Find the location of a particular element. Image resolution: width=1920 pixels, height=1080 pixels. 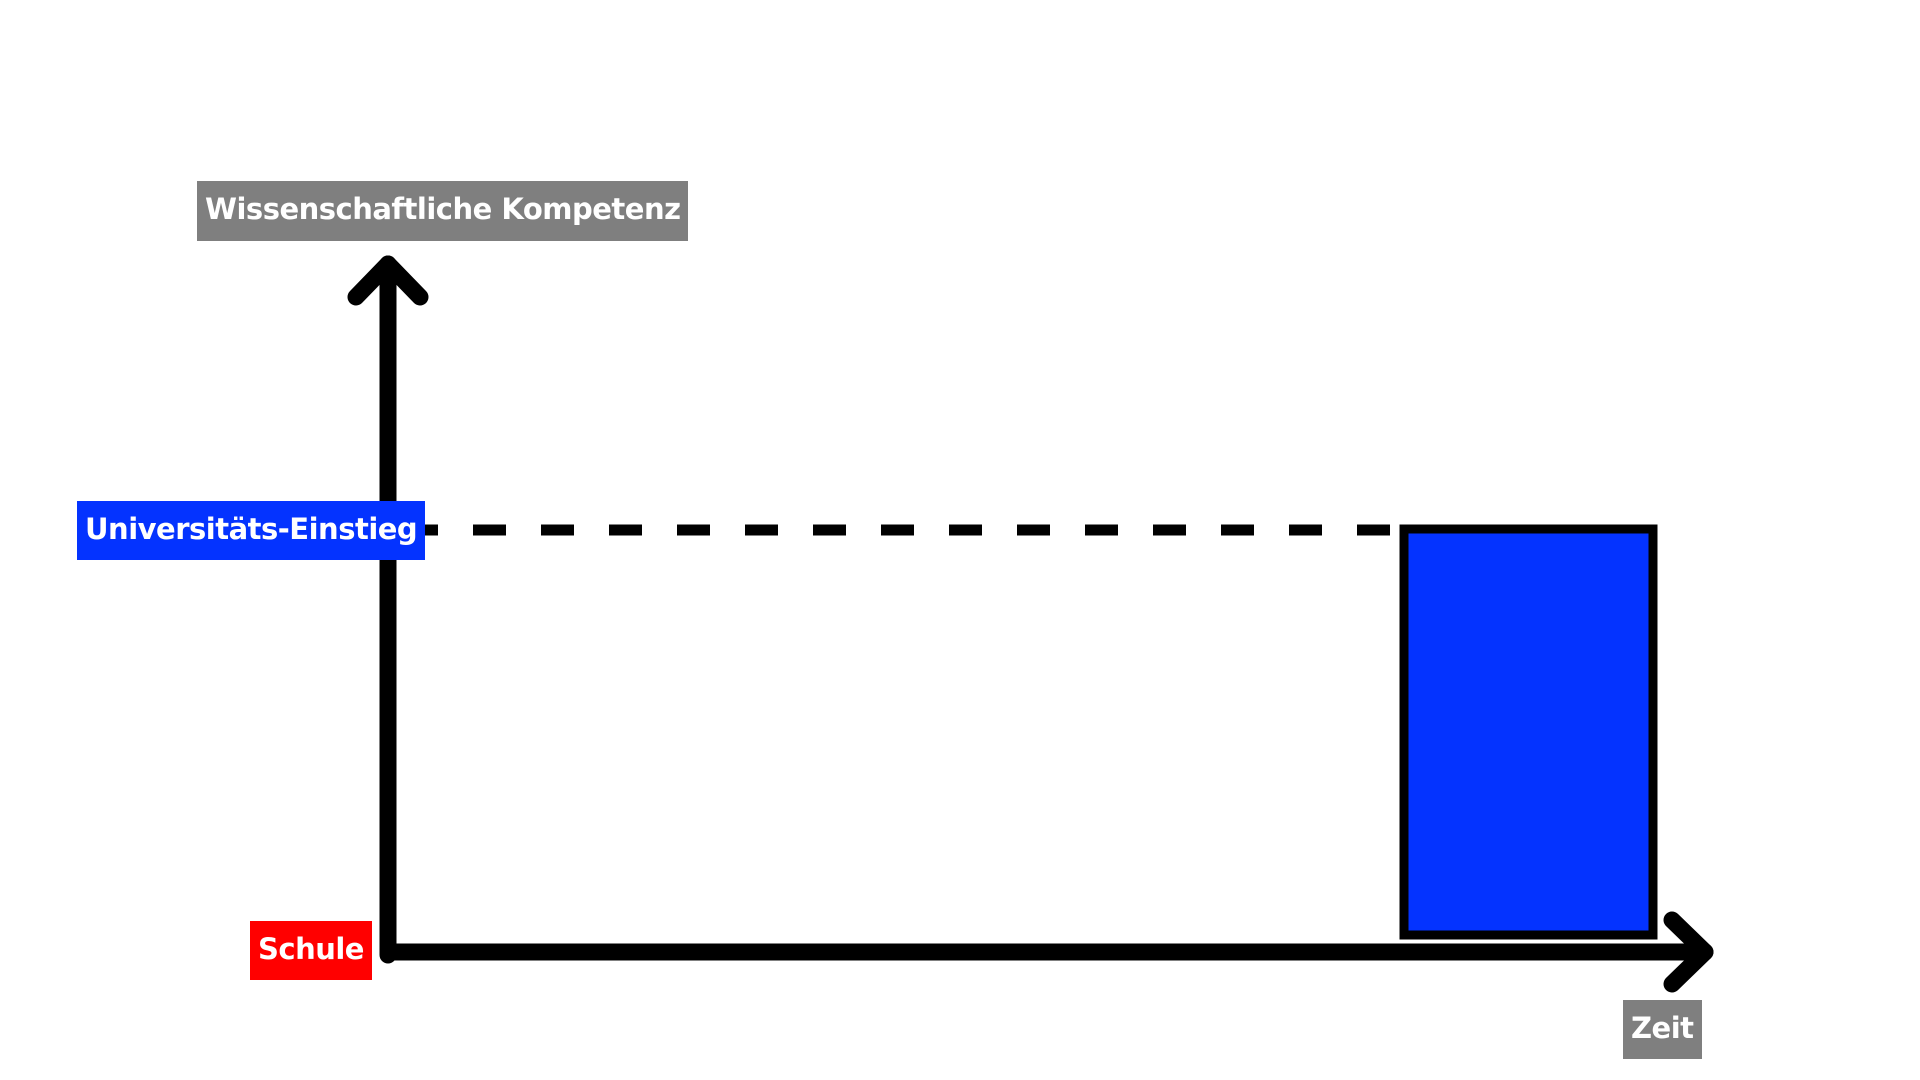

university-entry-label: Universitäts-Einstieg is located at coordinates (251, 530).